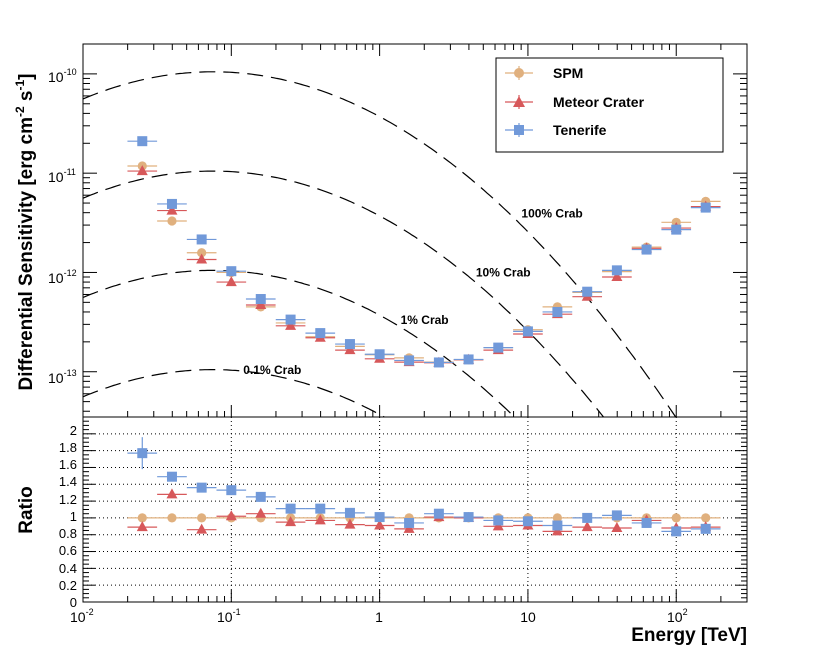 This screenshot has width=830, height=647. Describe the element at coordinates (689, 635) in the screenshot. I see `x-axis-title: Energy [TeV]` at that location.